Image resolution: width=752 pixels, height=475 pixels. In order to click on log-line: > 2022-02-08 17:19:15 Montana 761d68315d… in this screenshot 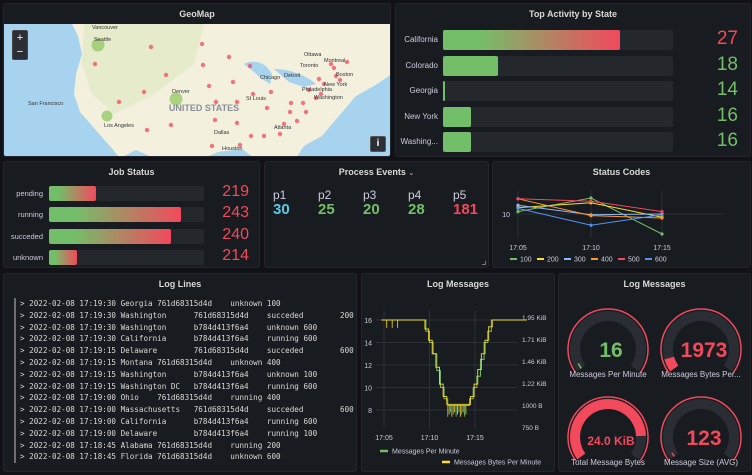, I will do `click(184, 362)`.